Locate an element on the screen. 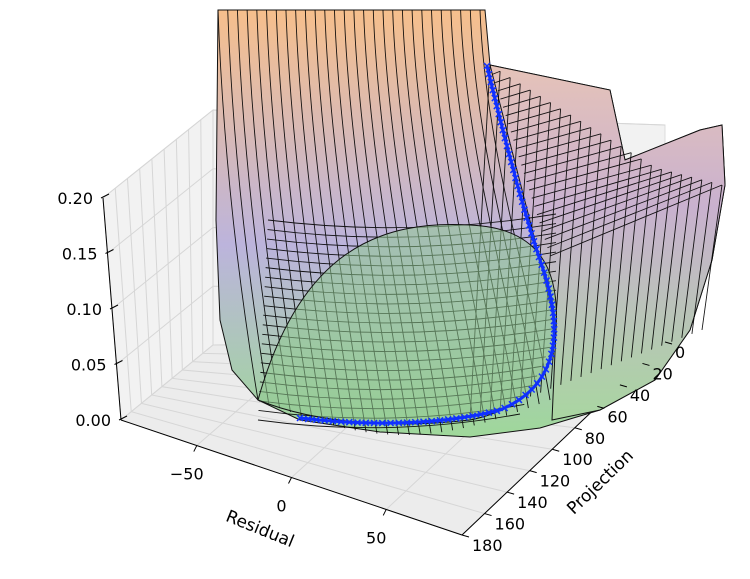  y-tick-label: 160 is located at coordinates (510, 524).